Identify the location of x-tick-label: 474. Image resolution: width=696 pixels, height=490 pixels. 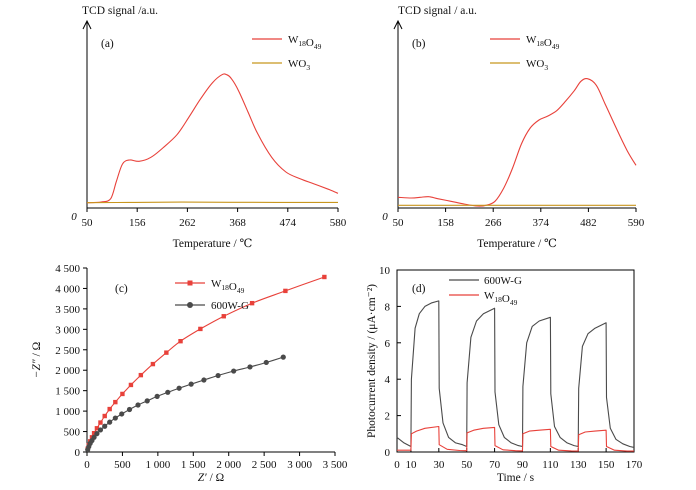
(288, 223).